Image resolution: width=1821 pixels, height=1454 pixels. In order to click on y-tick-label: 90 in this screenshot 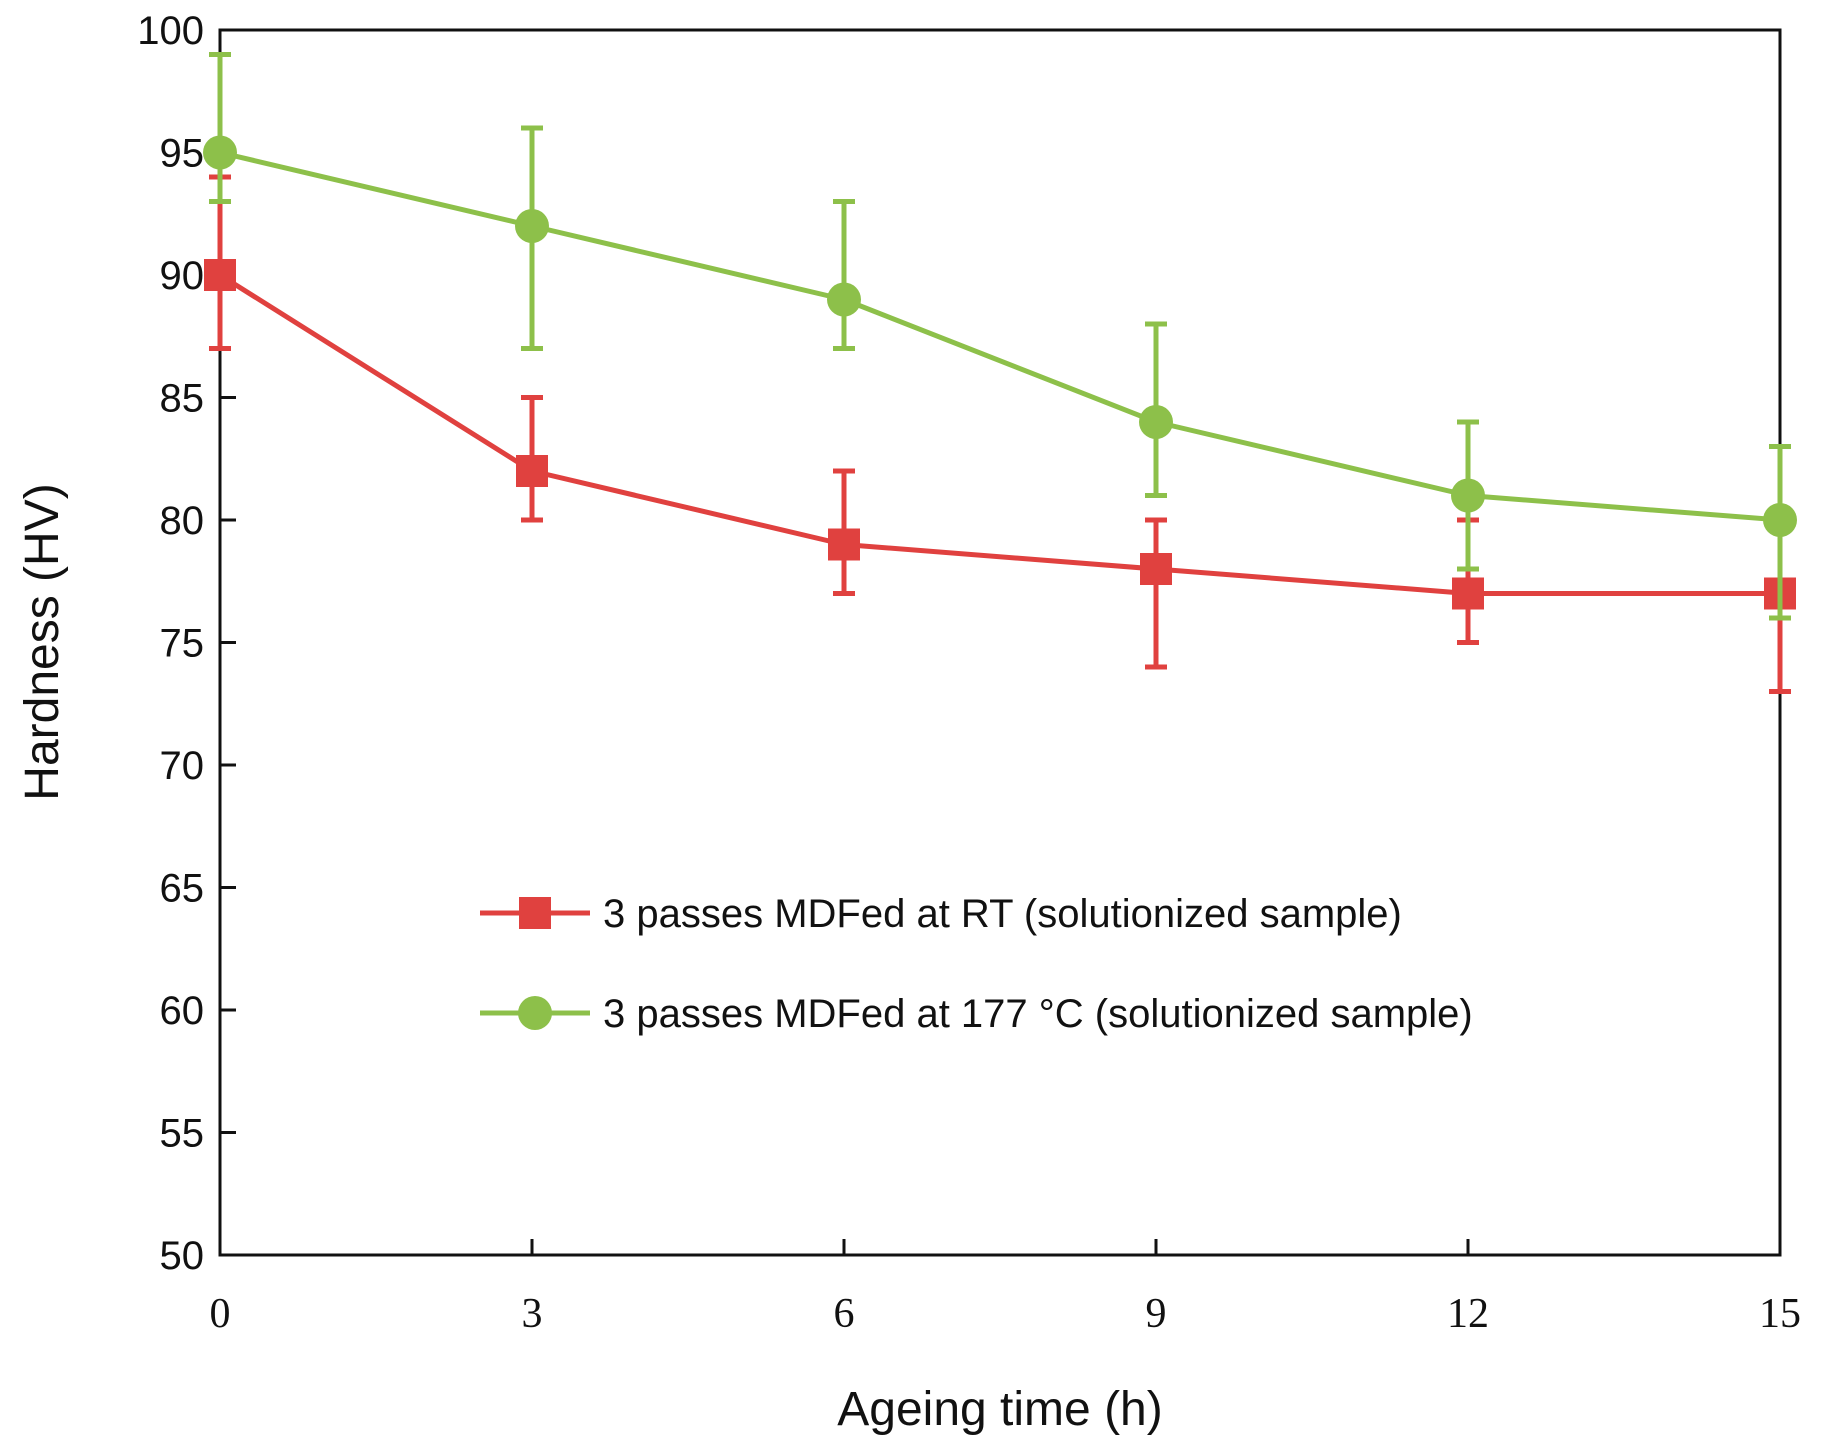, I will do `click(182, 276)`.